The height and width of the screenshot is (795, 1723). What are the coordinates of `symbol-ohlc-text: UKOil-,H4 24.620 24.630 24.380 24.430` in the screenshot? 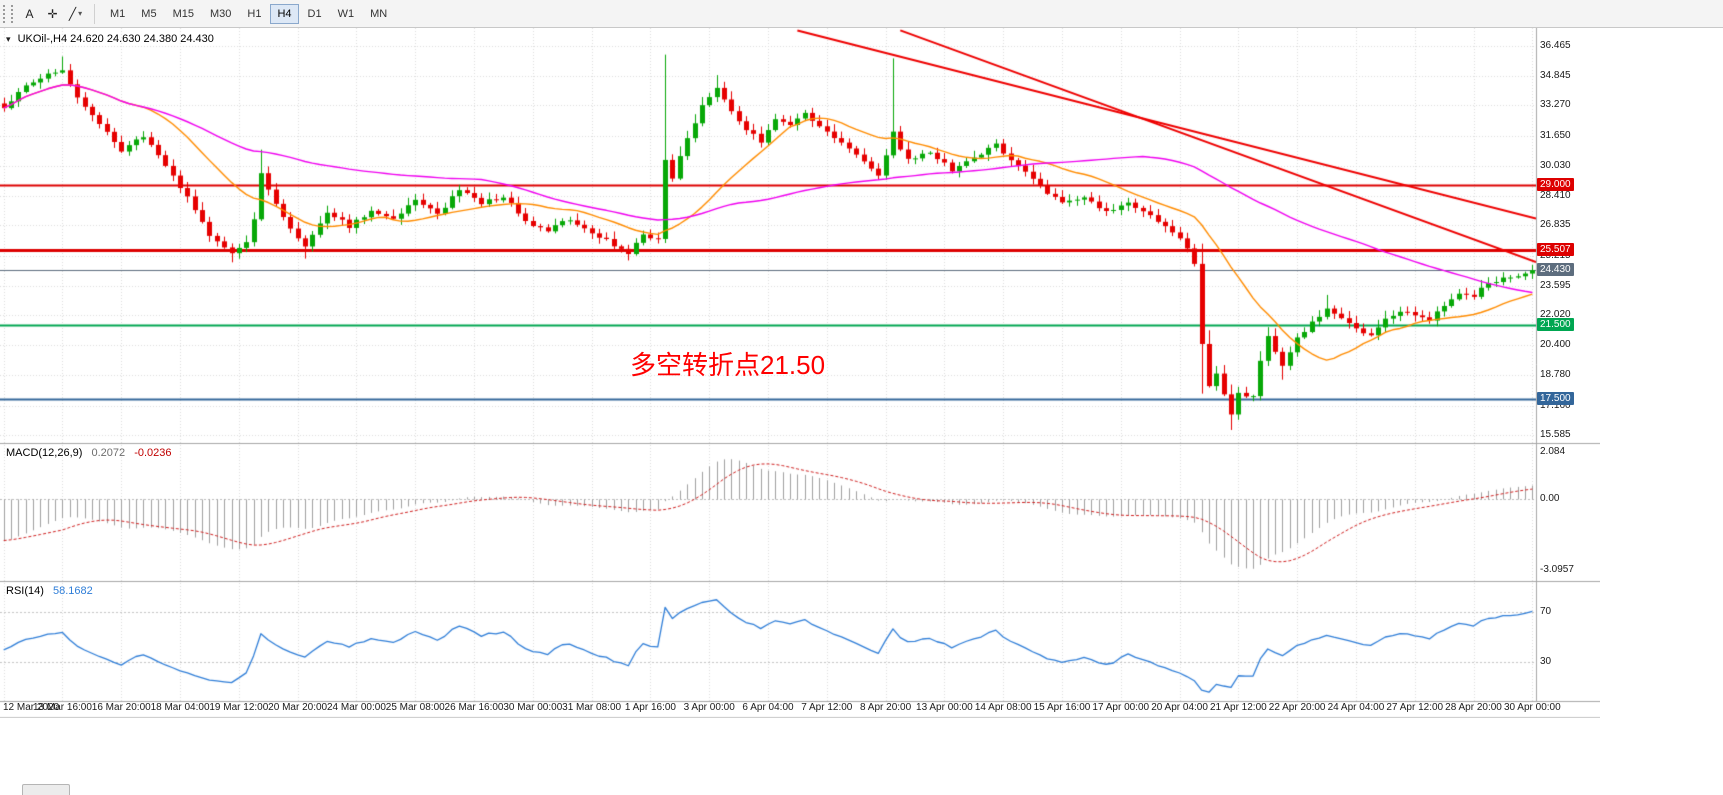 It's located at (115, 39).